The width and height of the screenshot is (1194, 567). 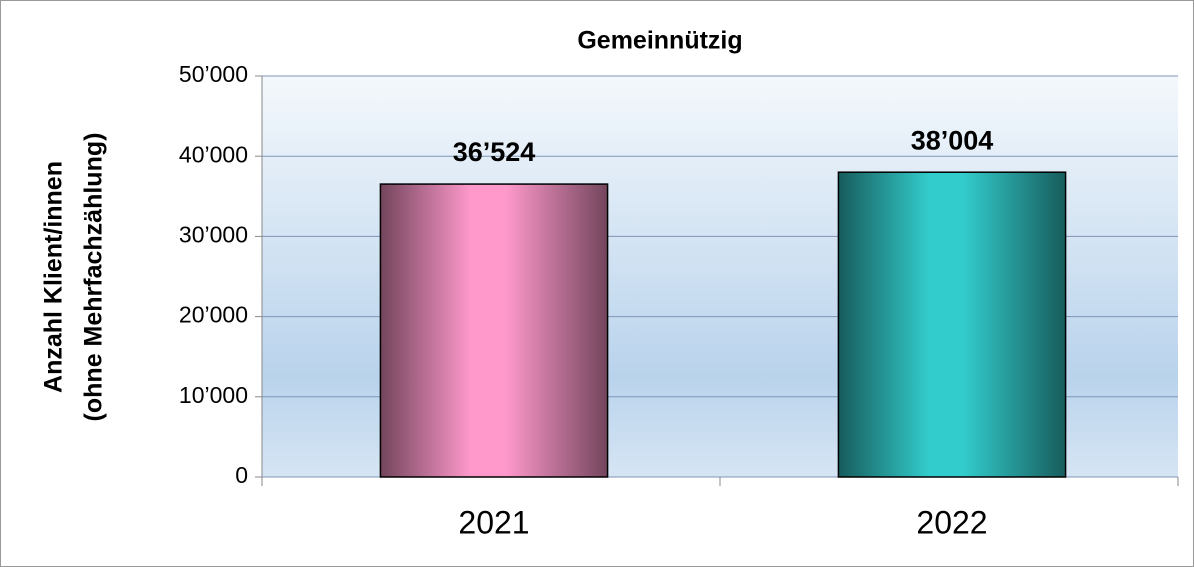 I want to click on x-tick-label: 2021, so click(x=493, y=522).